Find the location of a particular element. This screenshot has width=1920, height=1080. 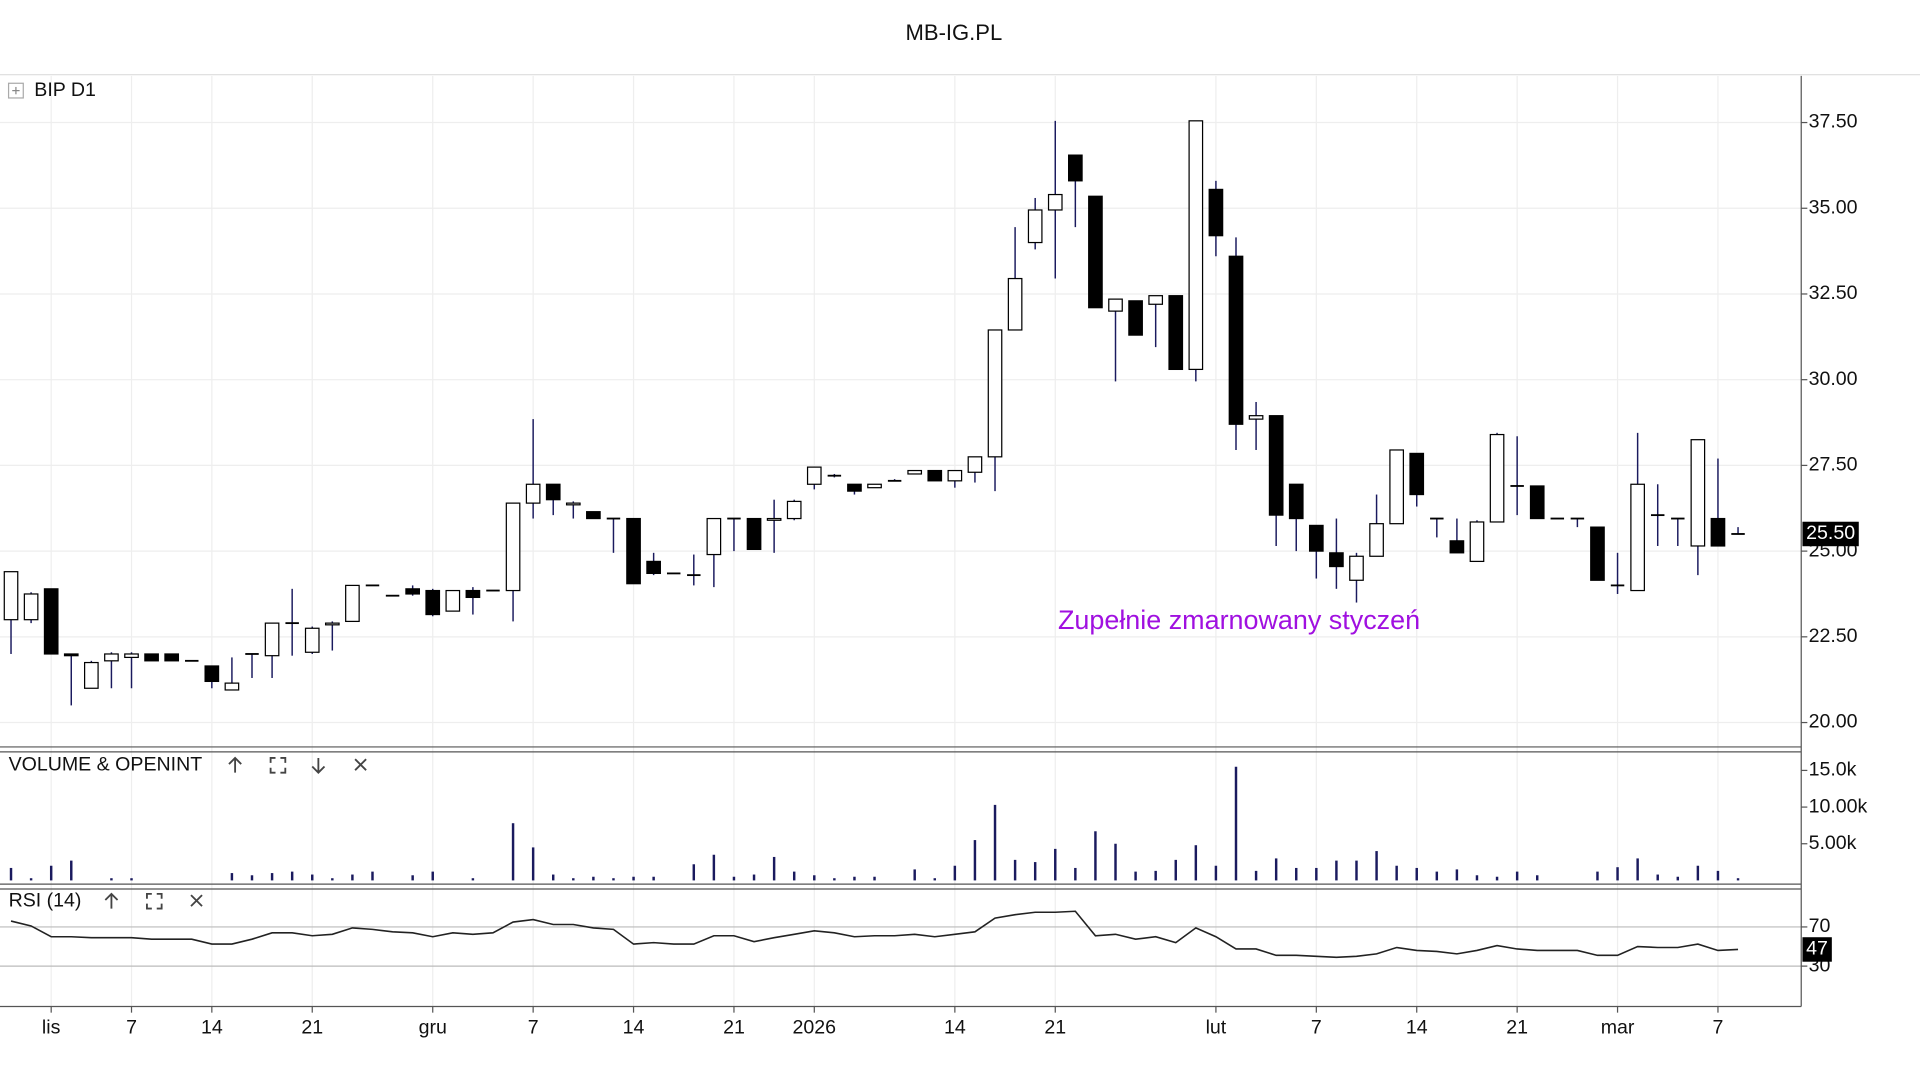

y-tick-label: 15.0k is located at coordinates (1833, 770).